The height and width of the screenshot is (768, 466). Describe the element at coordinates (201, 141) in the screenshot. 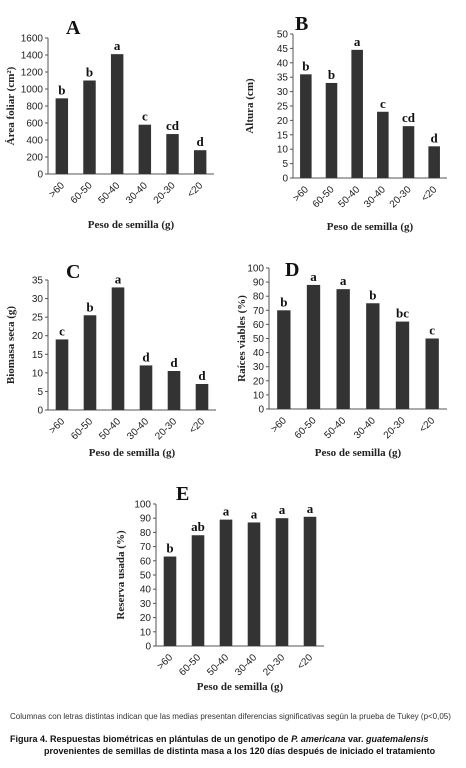

I see `significance-letter-a-5: d` at that location.